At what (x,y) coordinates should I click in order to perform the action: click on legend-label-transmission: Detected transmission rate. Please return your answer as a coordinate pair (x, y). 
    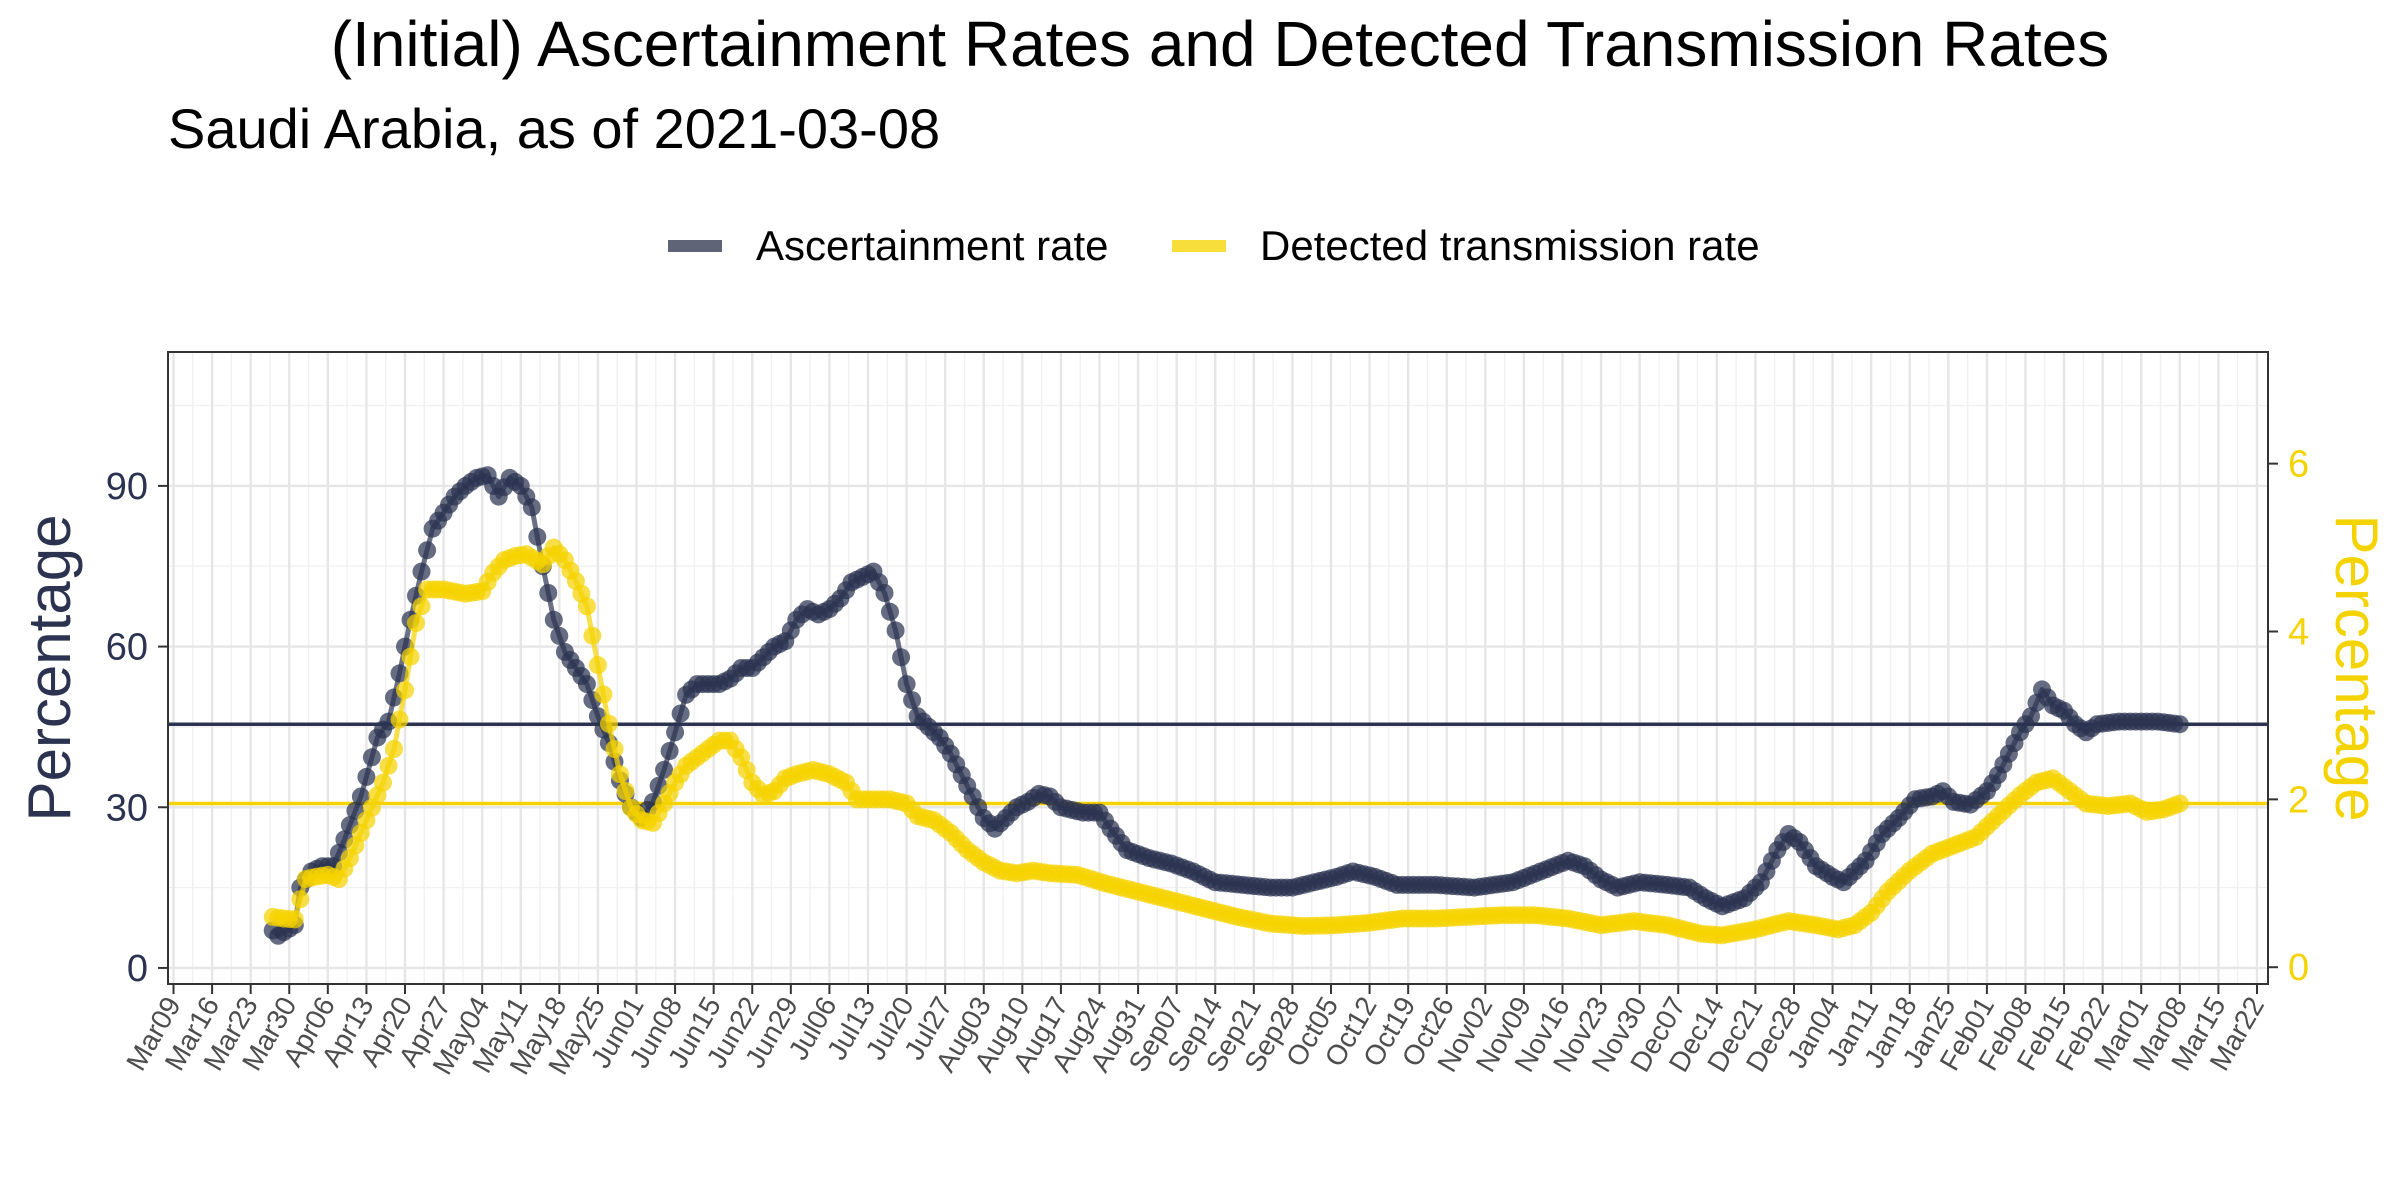
    Looking at the image, I should click on (1510, 245).